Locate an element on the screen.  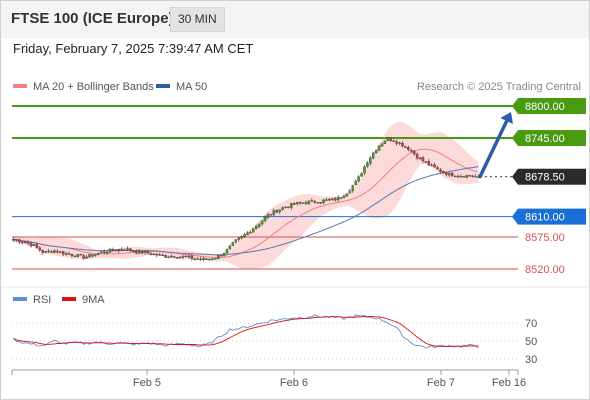
datetime-label: Friday, February 7, 2025 7:39:47 AM CET is located at coordinates (133, 48).